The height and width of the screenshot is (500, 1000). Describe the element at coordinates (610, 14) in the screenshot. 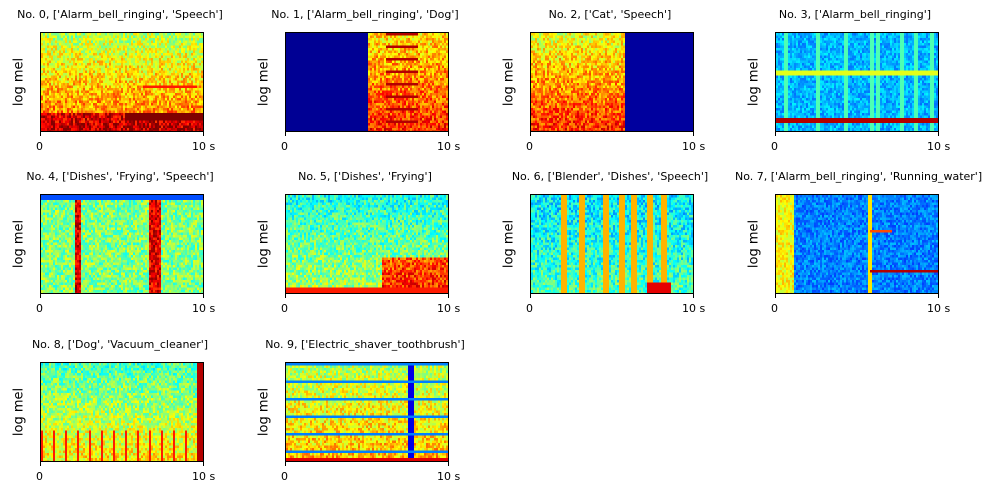

I see `panel-title: No. 2, ['Cat', 'Speech']` at that location.